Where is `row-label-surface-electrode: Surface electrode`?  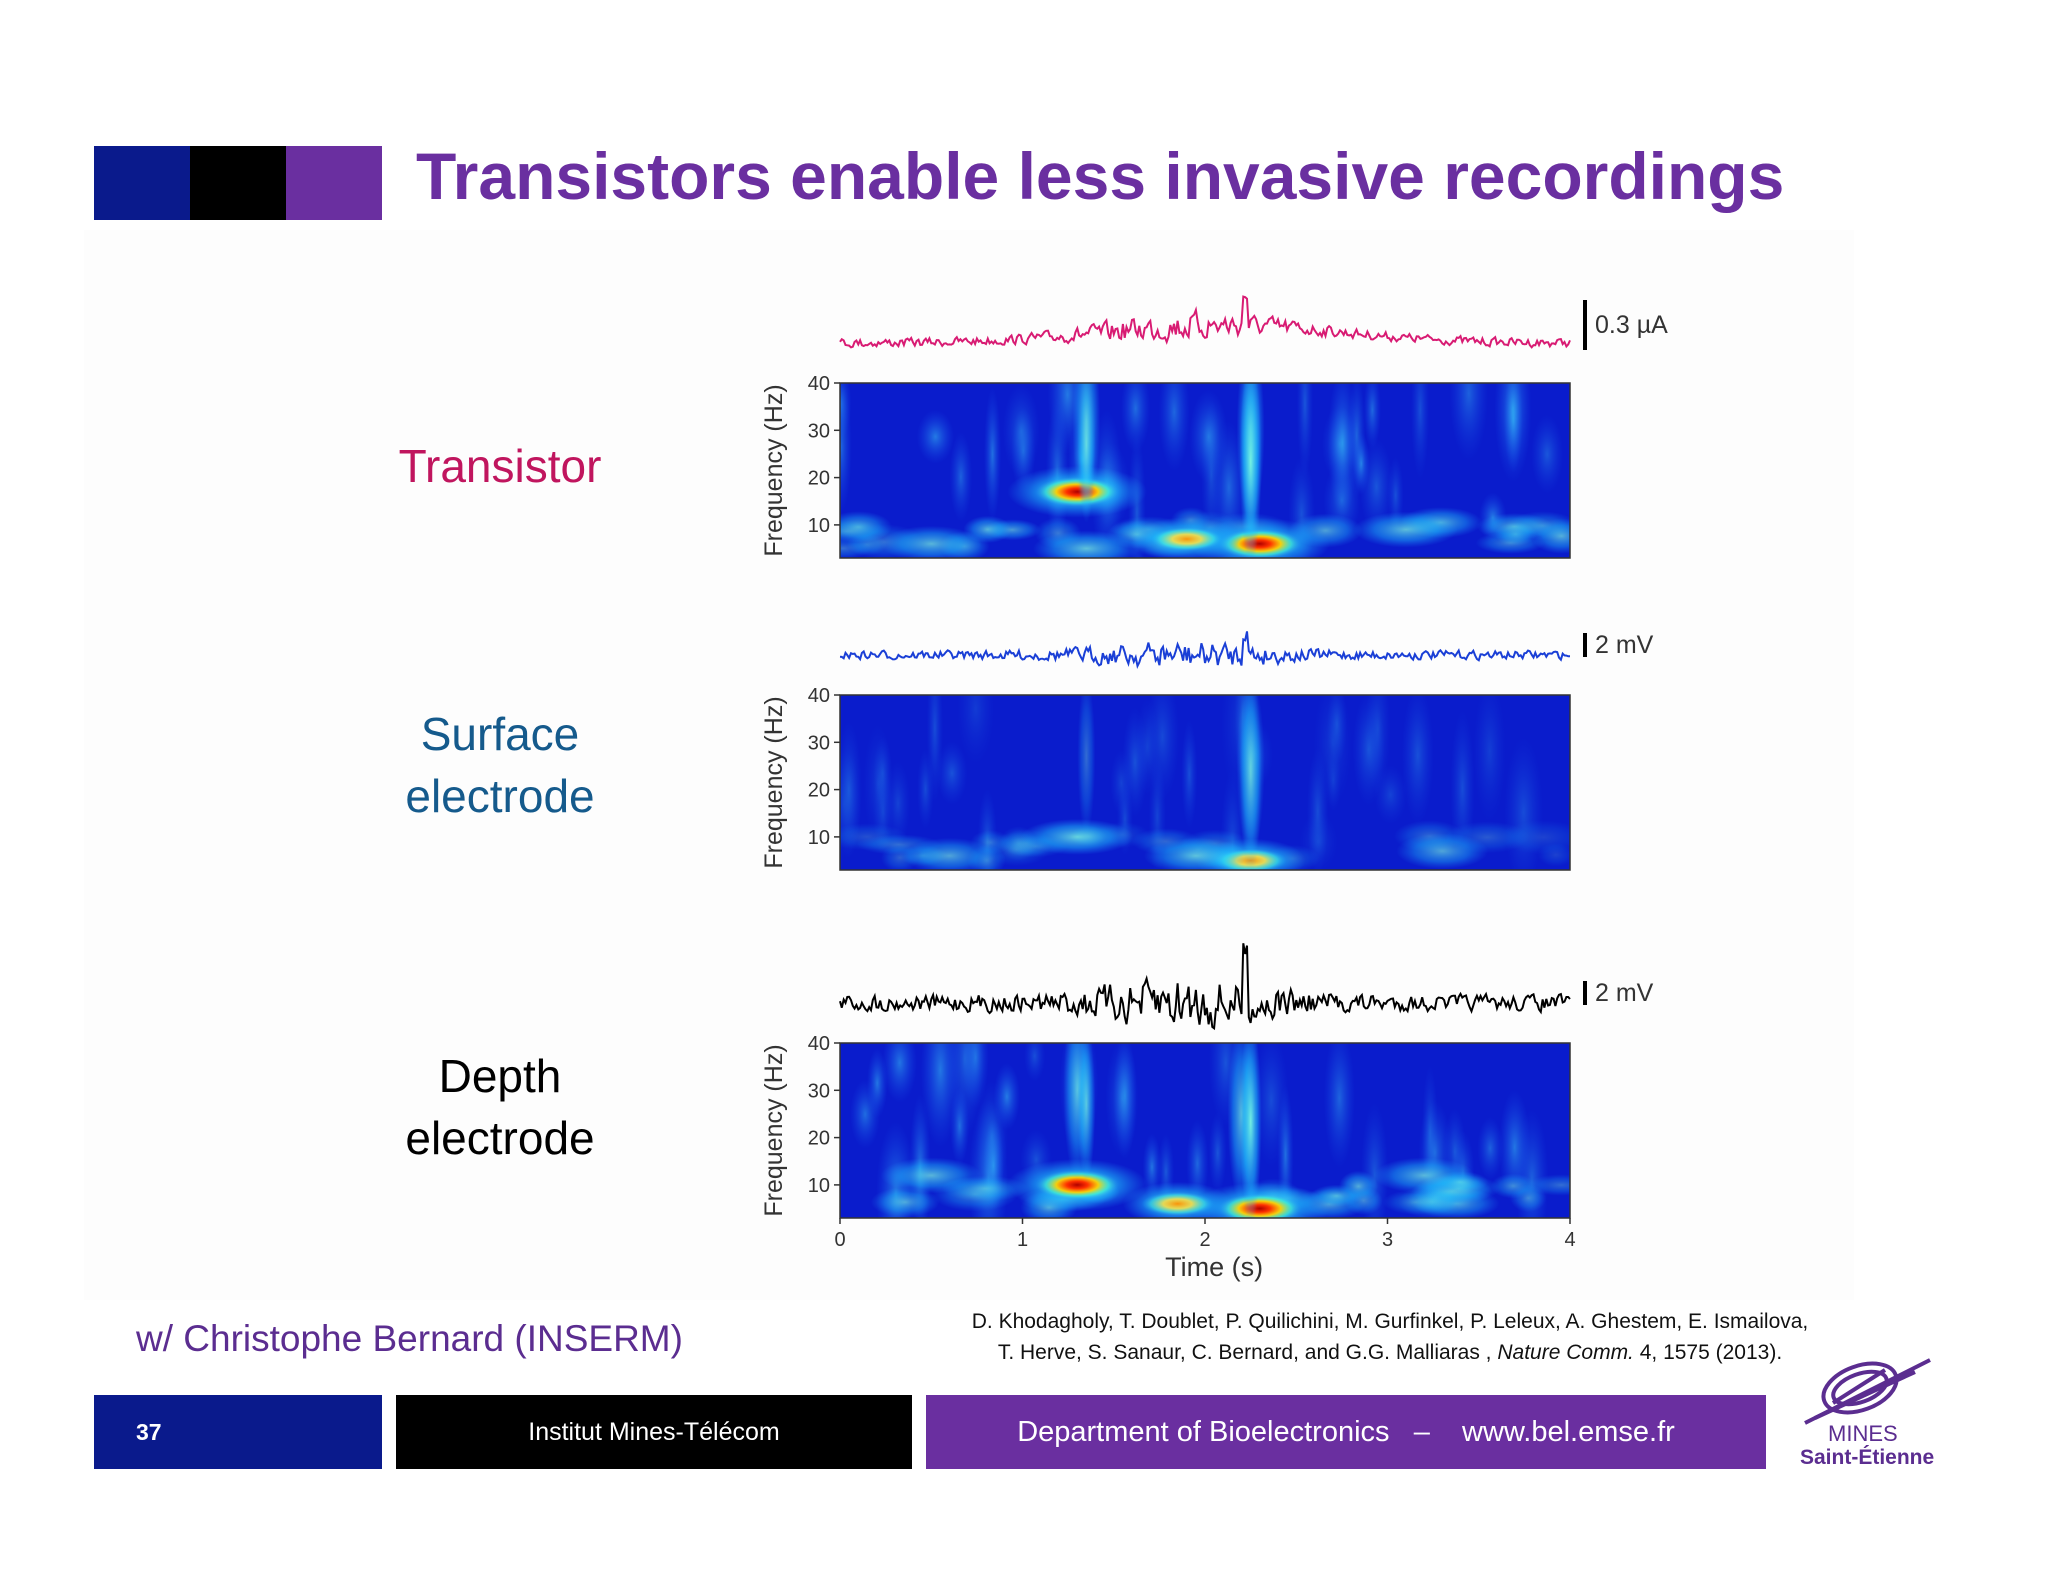
row-label-surface-electrode: Surface electrode is located at coordinates (500, 765).